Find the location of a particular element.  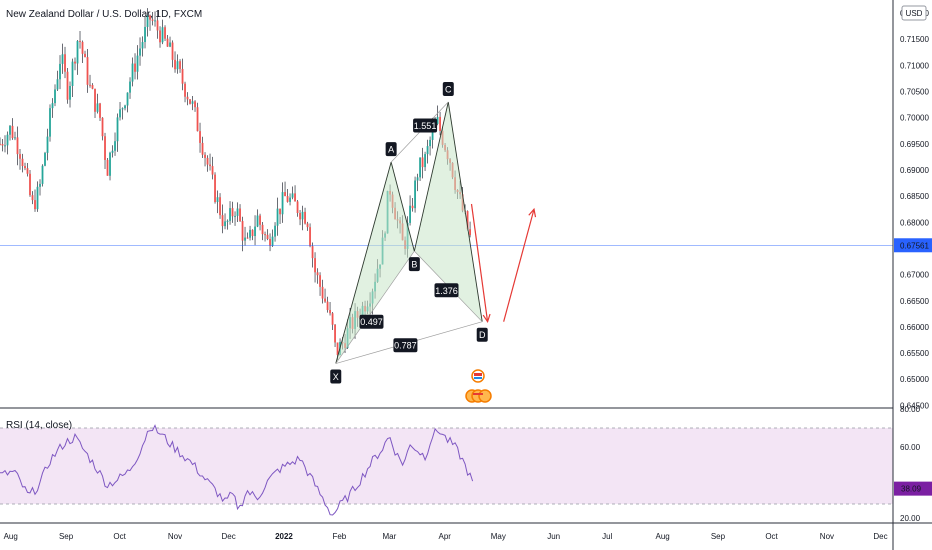

point-label-text: C is located at coordinates (448, 90).